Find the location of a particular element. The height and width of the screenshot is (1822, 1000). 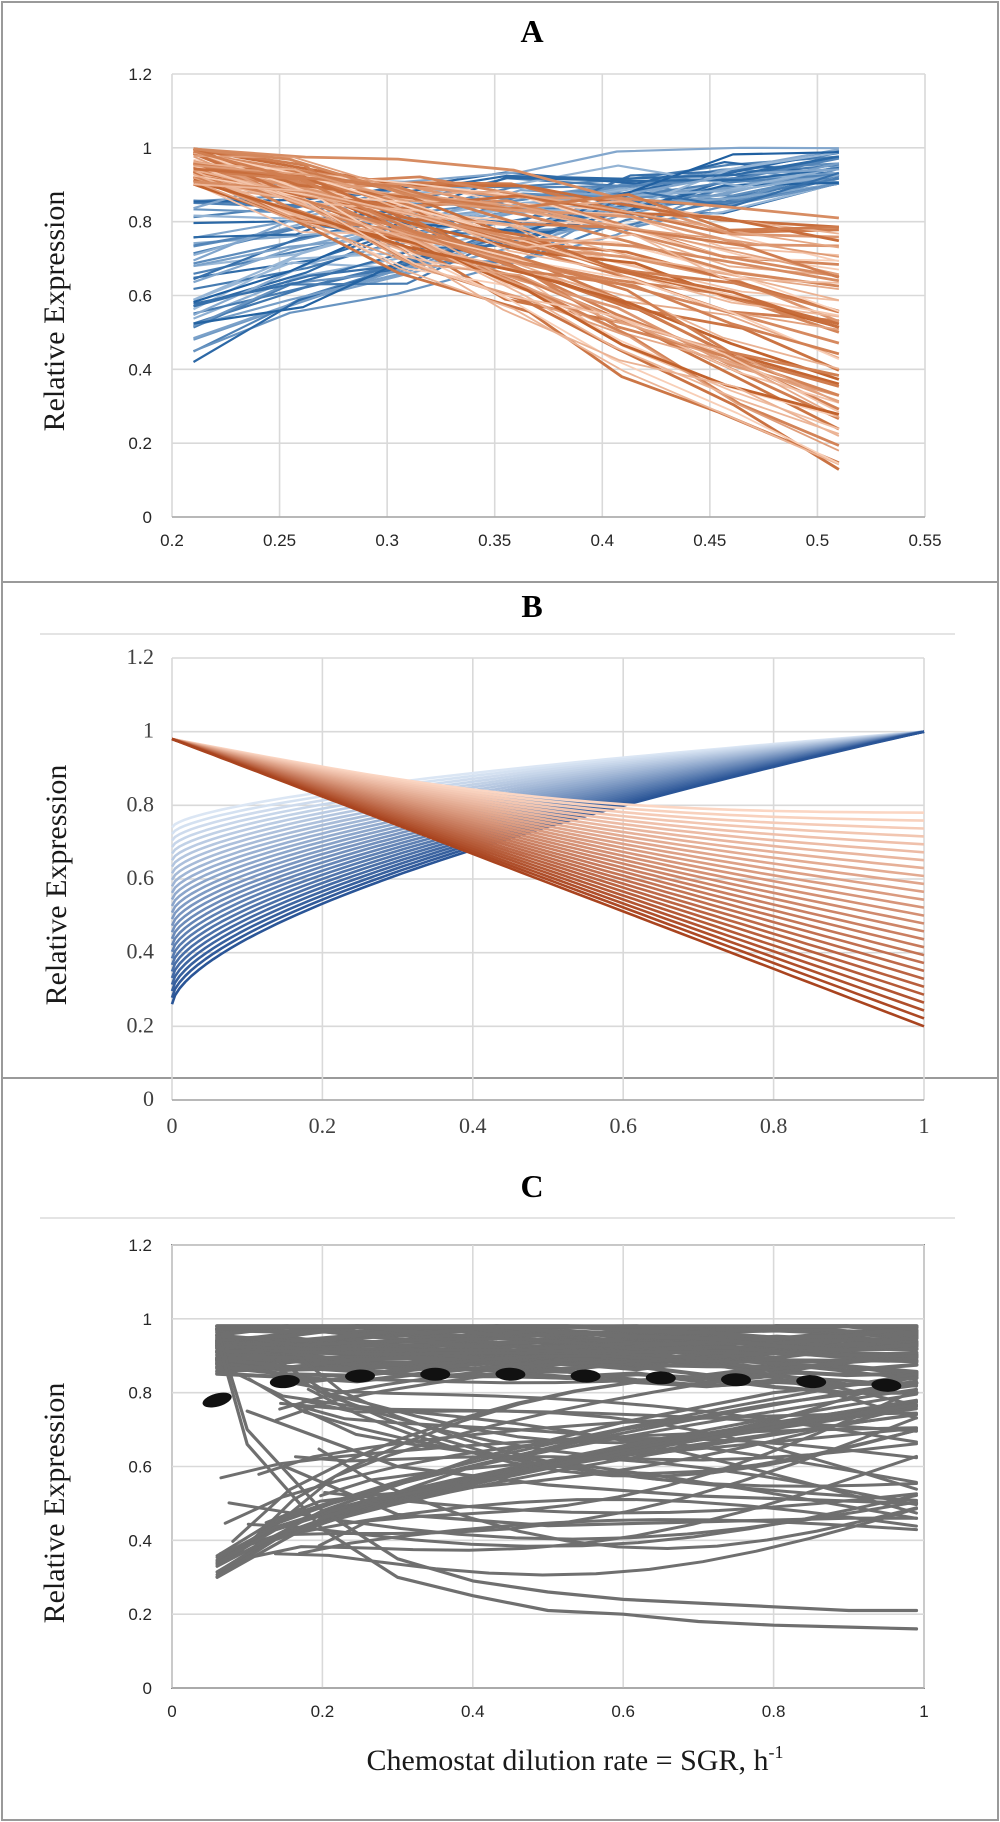

panel-b-y-tick-label: 0.2 is located at coordinates (141, 1024).